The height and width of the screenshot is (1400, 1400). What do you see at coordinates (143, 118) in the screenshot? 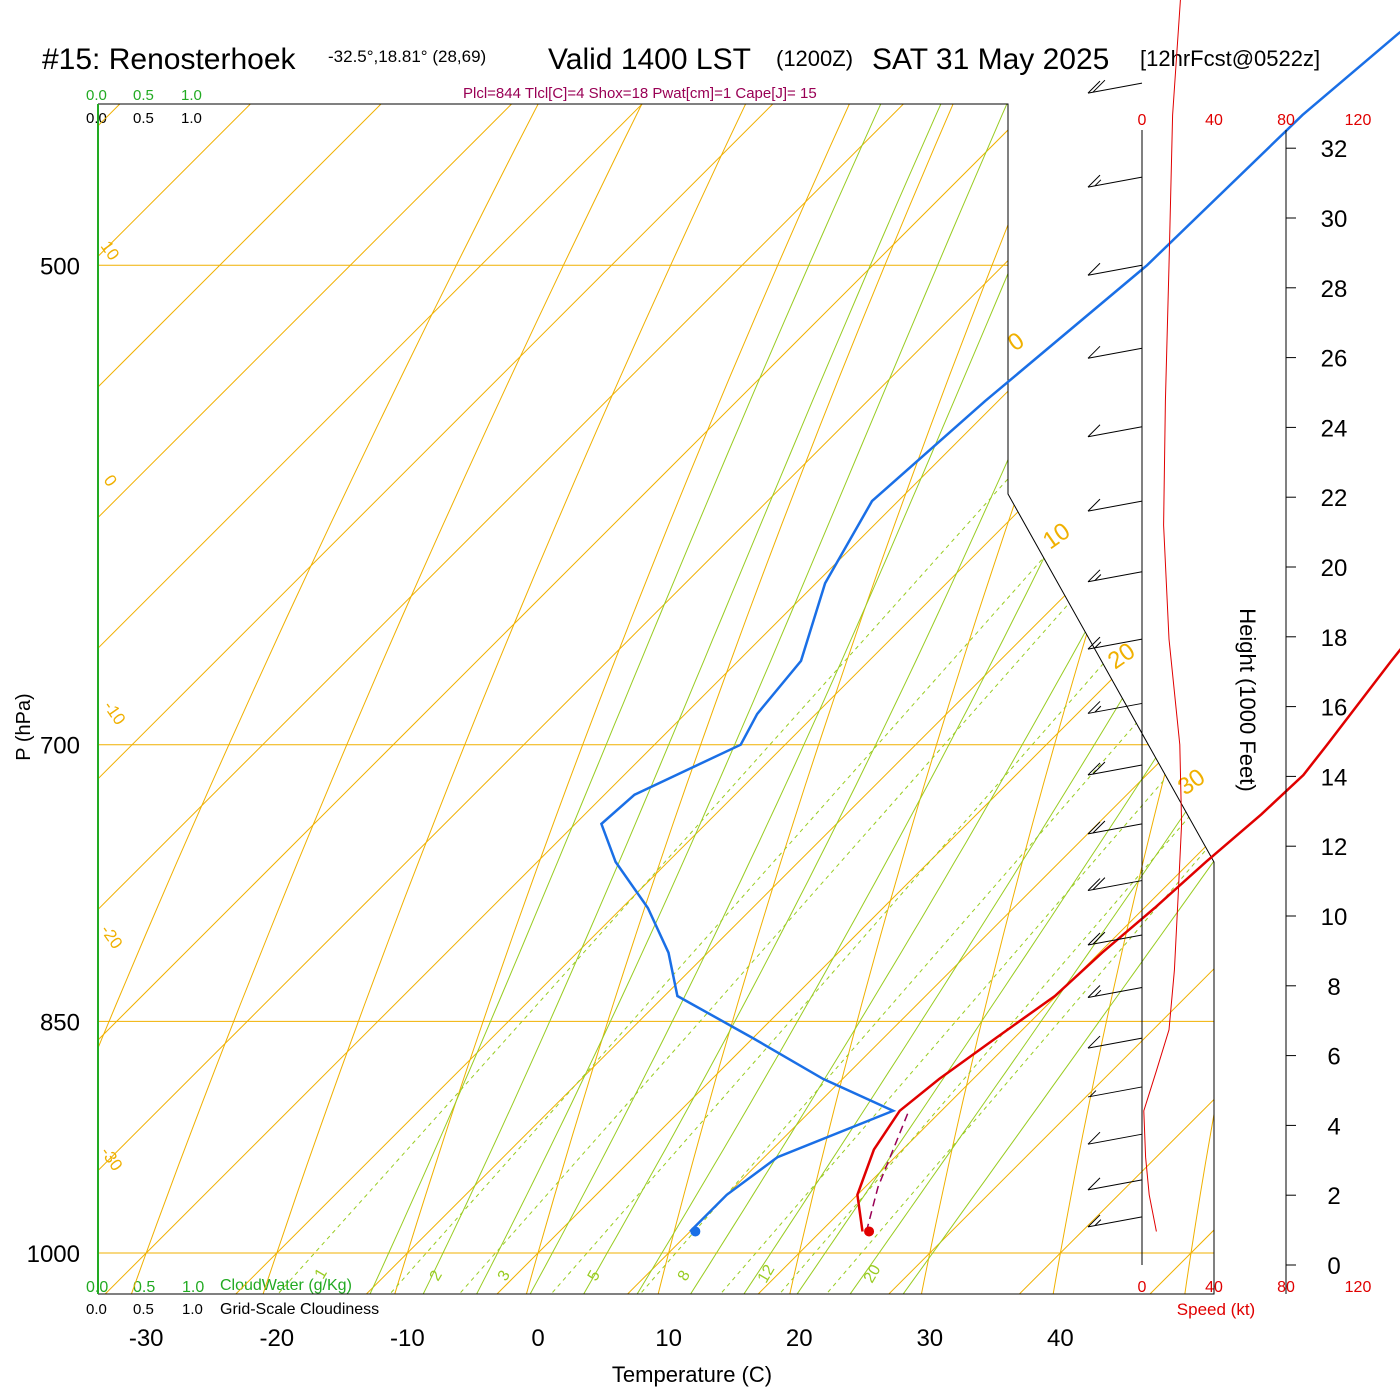
I see `cloudiness-tick-1: 0.5` at bounding box center [143, 118].